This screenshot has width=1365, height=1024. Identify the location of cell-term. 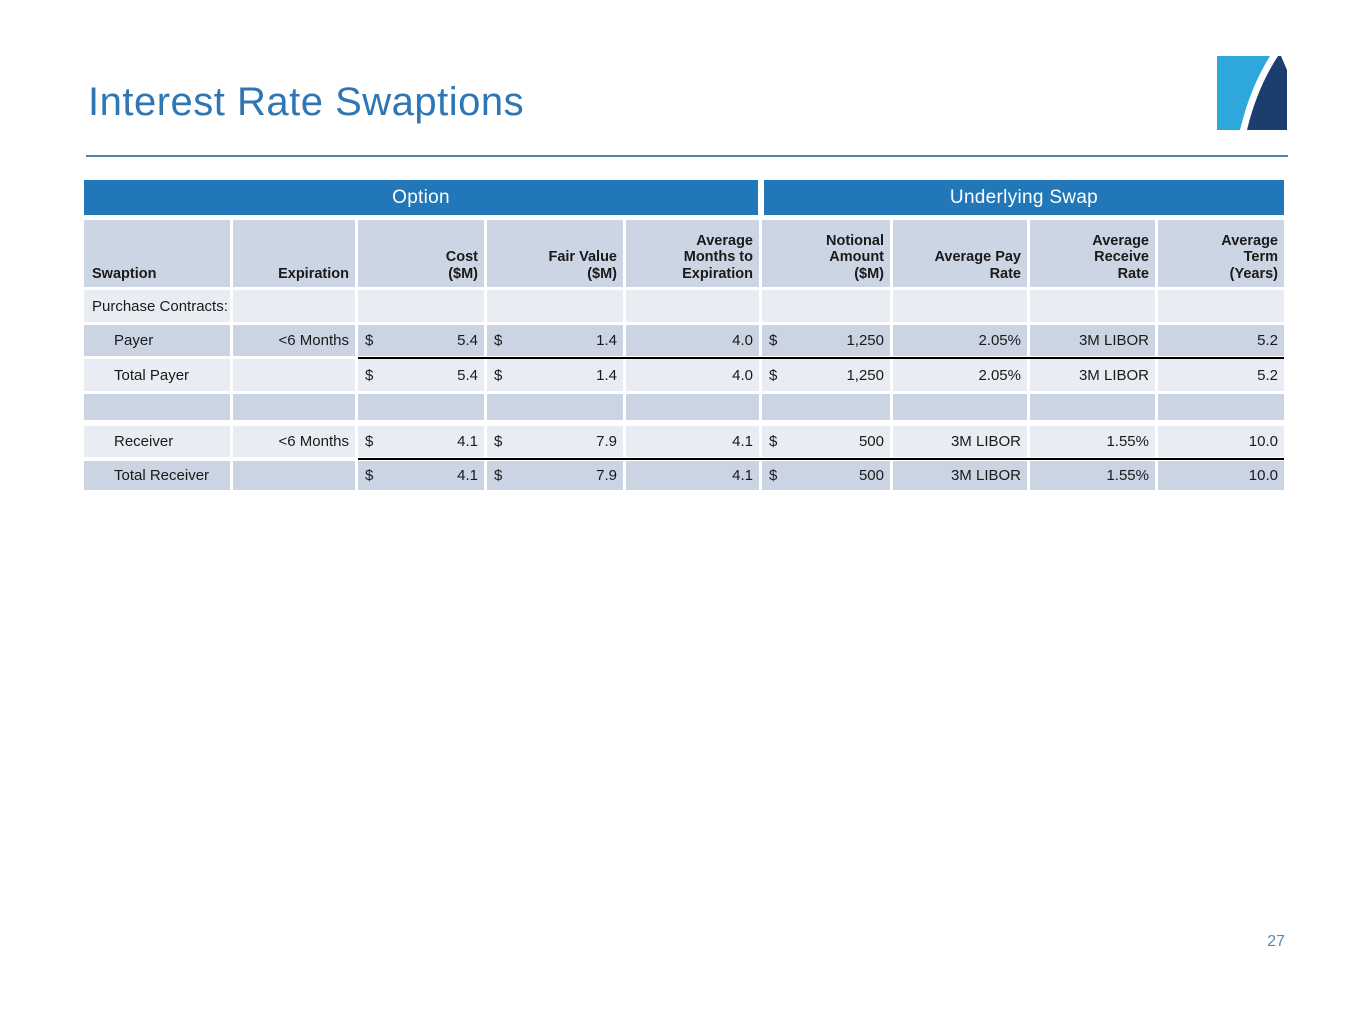
(1221, 407).